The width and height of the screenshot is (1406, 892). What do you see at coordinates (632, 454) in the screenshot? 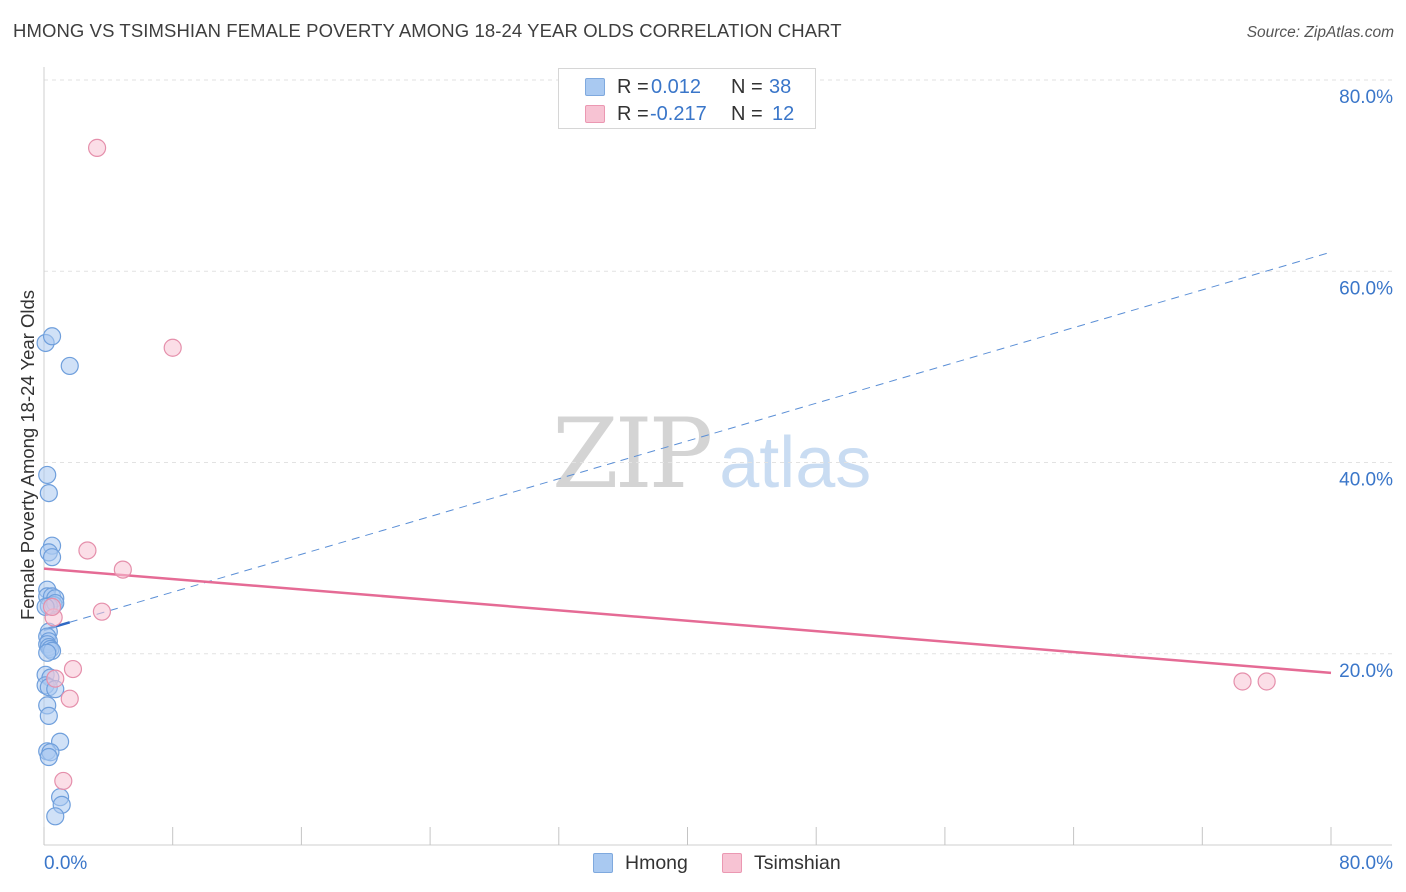
I see `watermark-zip: ZIP` at bounding box center [632, 454].